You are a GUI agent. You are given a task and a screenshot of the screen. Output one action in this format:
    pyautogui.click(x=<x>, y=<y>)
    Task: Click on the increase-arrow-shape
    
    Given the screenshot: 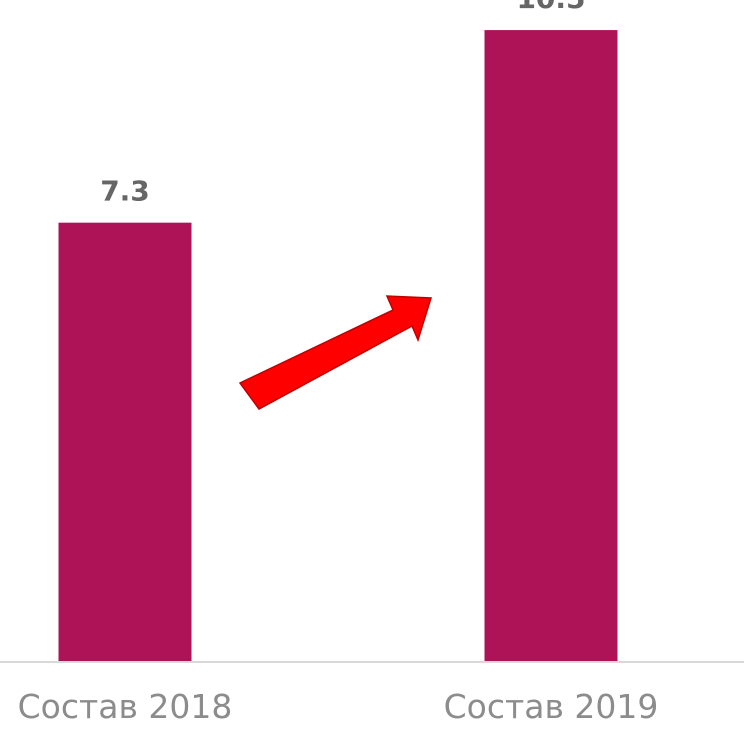 What is the action you would take?
    pyautogui.click(x=335, y=352)
    